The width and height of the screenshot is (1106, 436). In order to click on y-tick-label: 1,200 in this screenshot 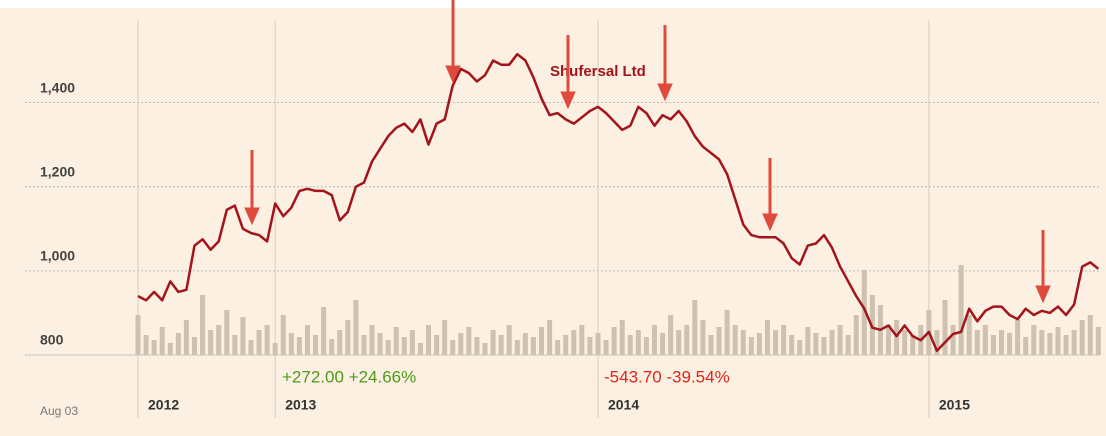, I will do `click(57, 171)`.